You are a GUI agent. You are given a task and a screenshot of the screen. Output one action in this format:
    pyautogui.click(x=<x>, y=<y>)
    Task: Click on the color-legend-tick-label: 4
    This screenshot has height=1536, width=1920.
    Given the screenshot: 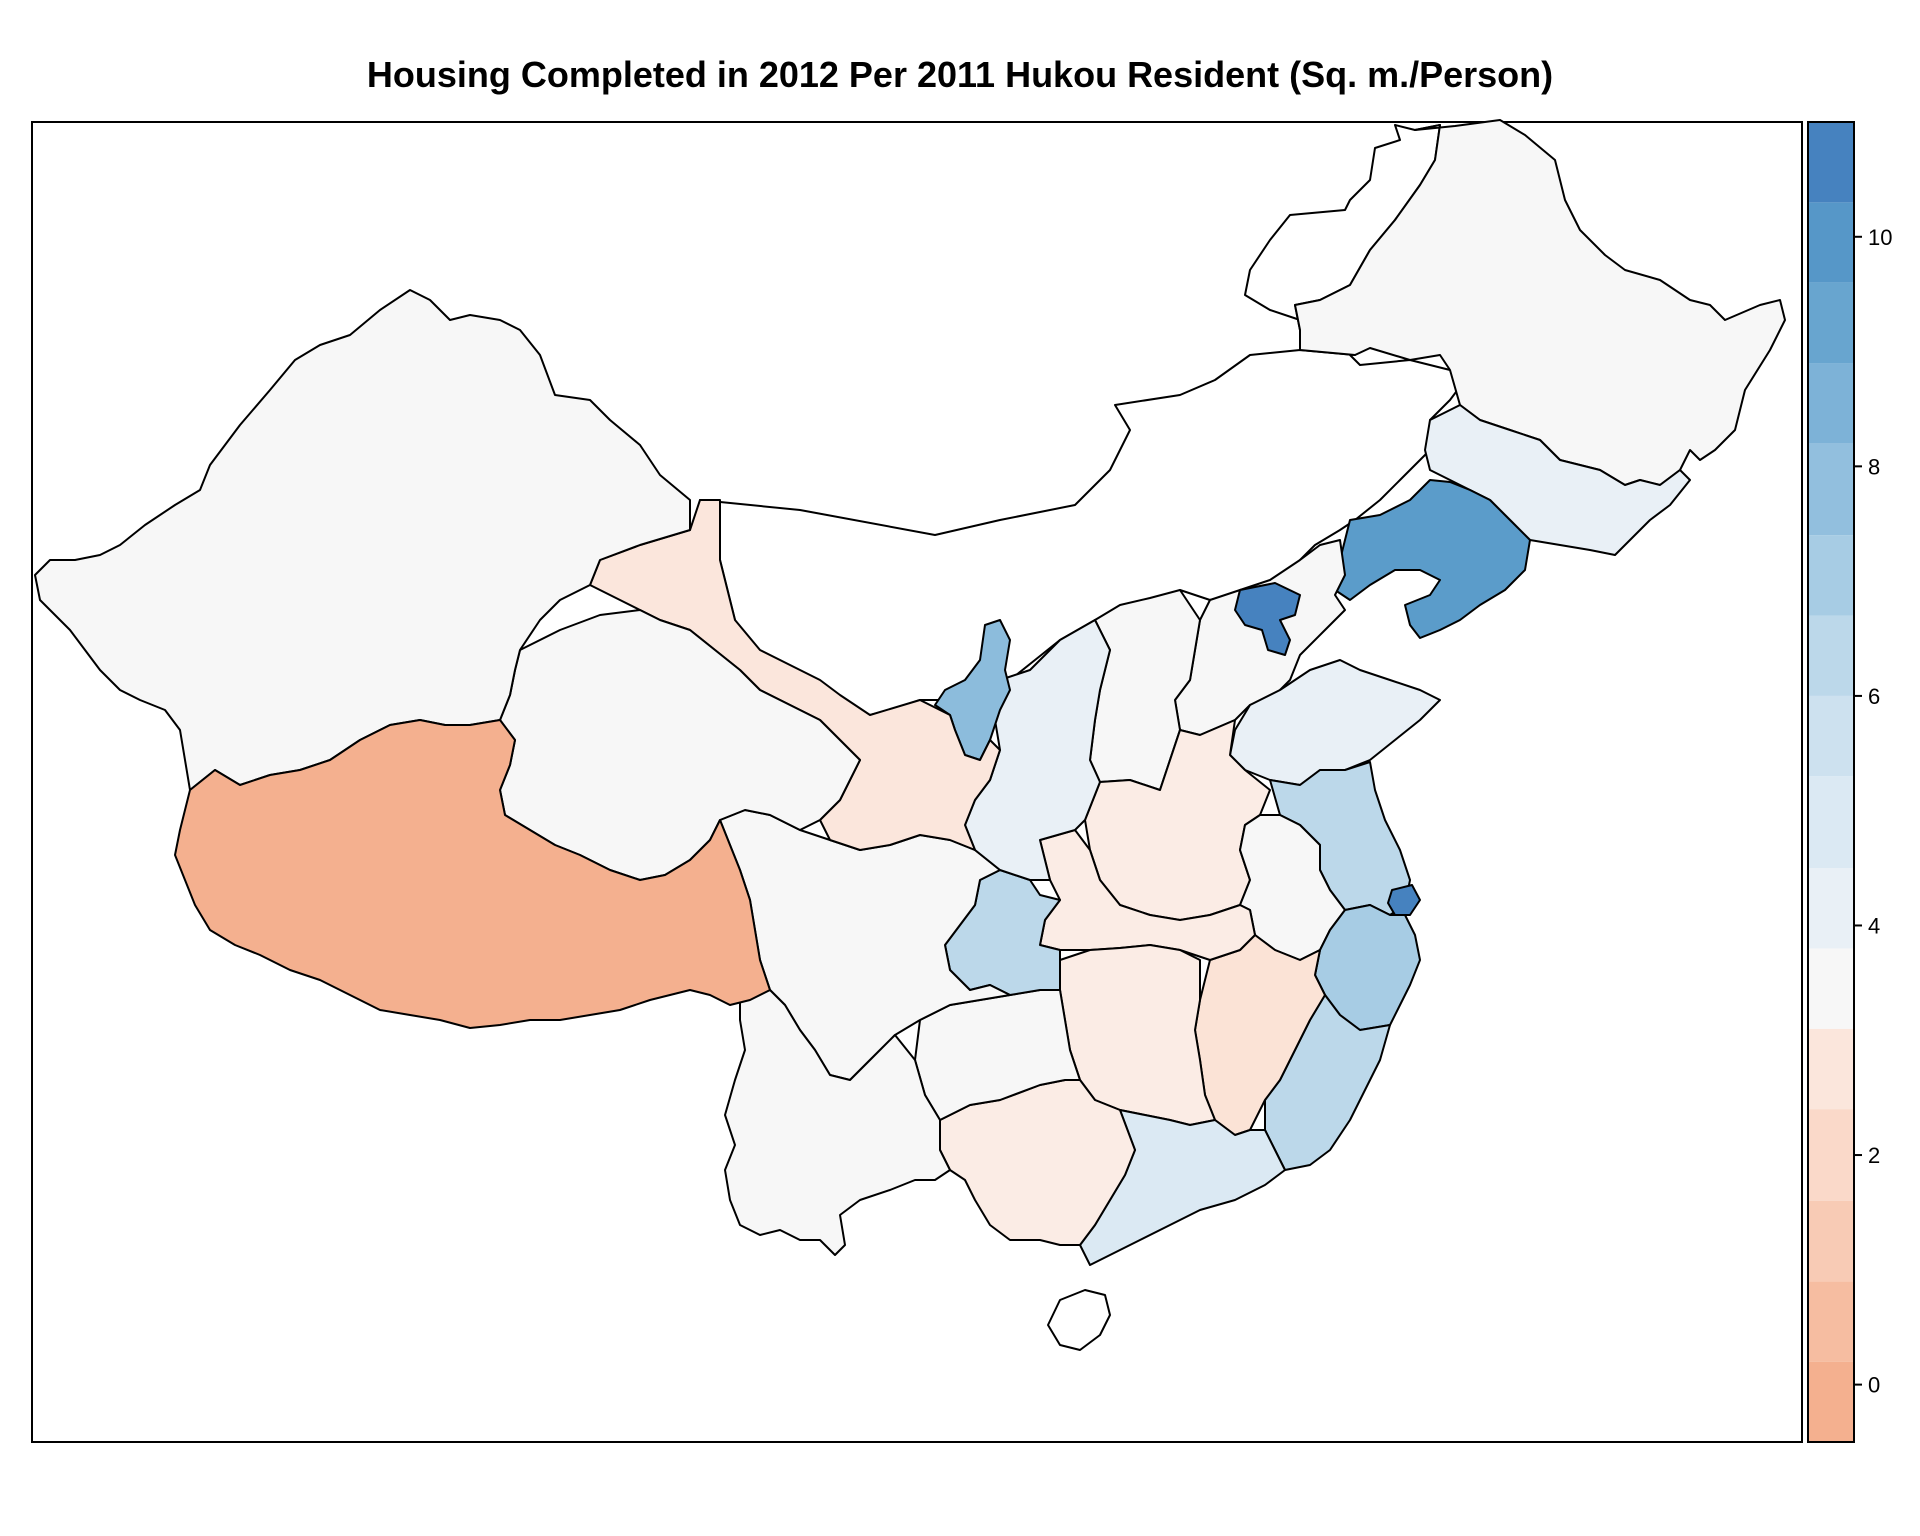 What is the action you would take?
    pyautogui.click(x=1874, y=925)
    